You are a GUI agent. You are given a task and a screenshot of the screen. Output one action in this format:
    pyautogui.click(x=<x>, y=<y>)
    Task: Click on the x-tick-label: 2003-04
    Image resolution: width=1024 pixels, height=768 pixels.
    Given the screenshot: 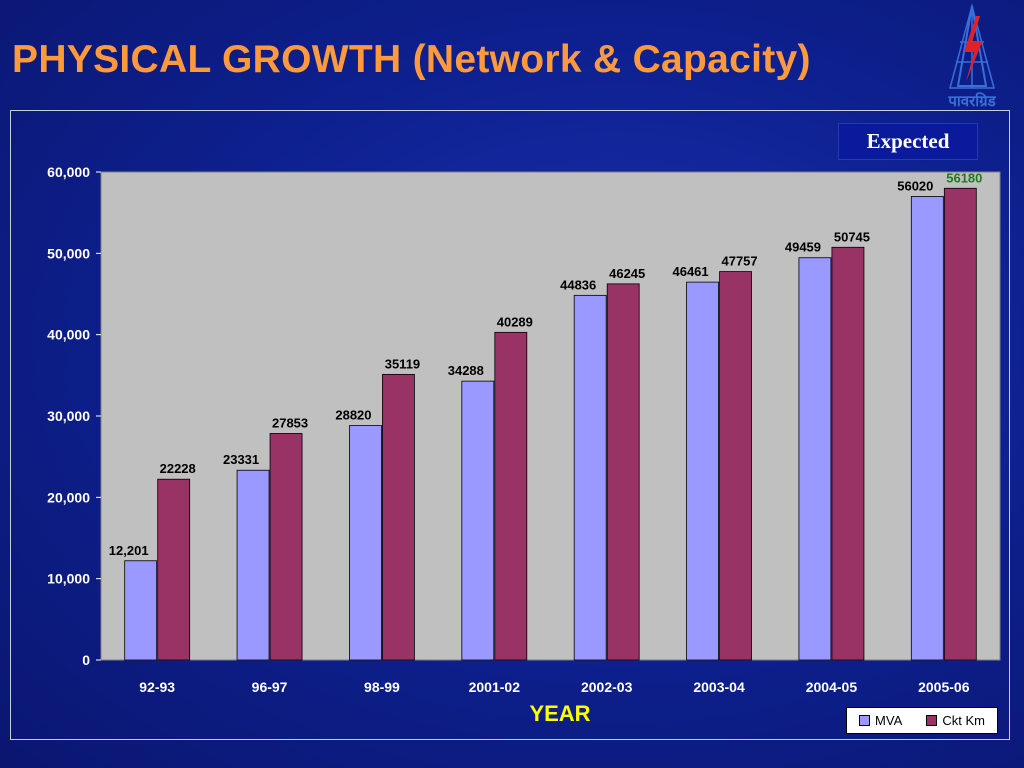 What is the action you would take?
    pyautogui.click(x=719, y=687)
    